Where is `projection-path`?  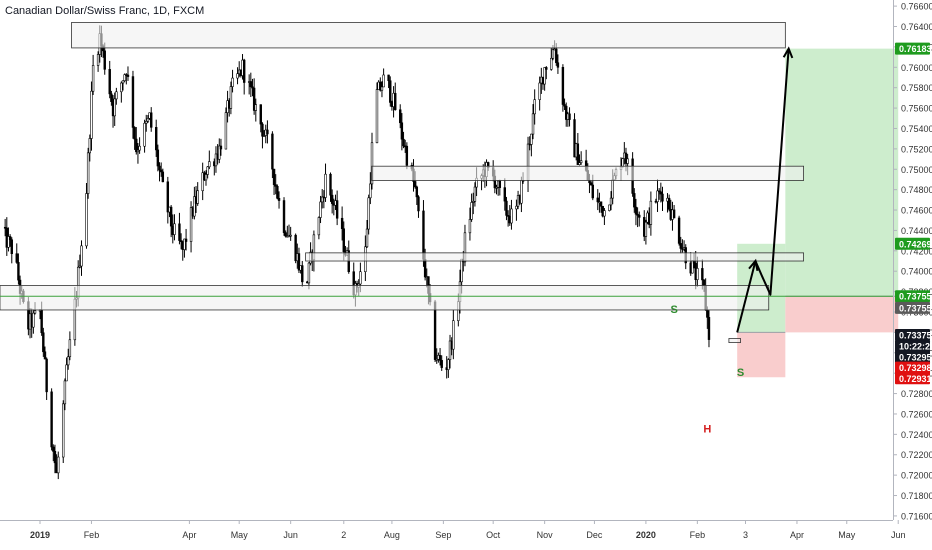
projection-path is located at coordinates (763, 190).